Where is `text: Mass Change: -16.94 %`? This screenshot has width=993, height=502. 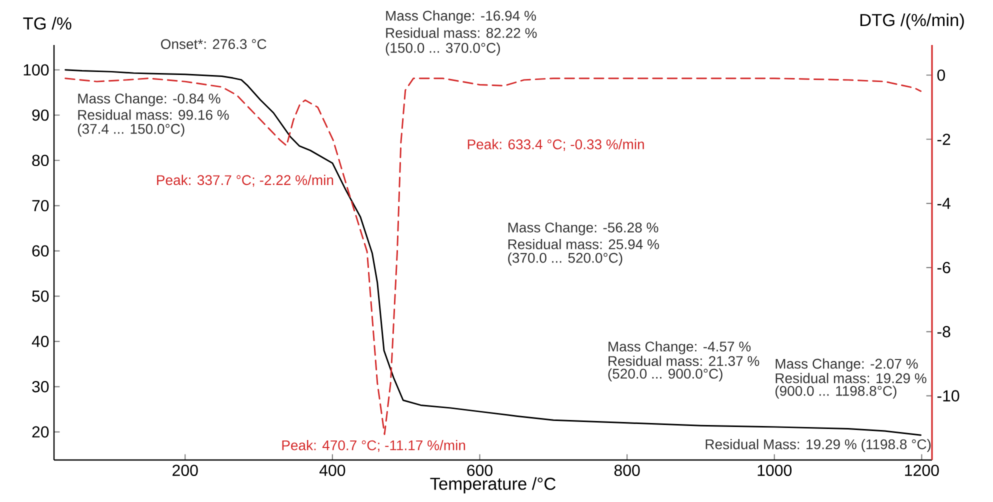 text: Mass Change: -16.94 % is located at coordinates (461, 17).